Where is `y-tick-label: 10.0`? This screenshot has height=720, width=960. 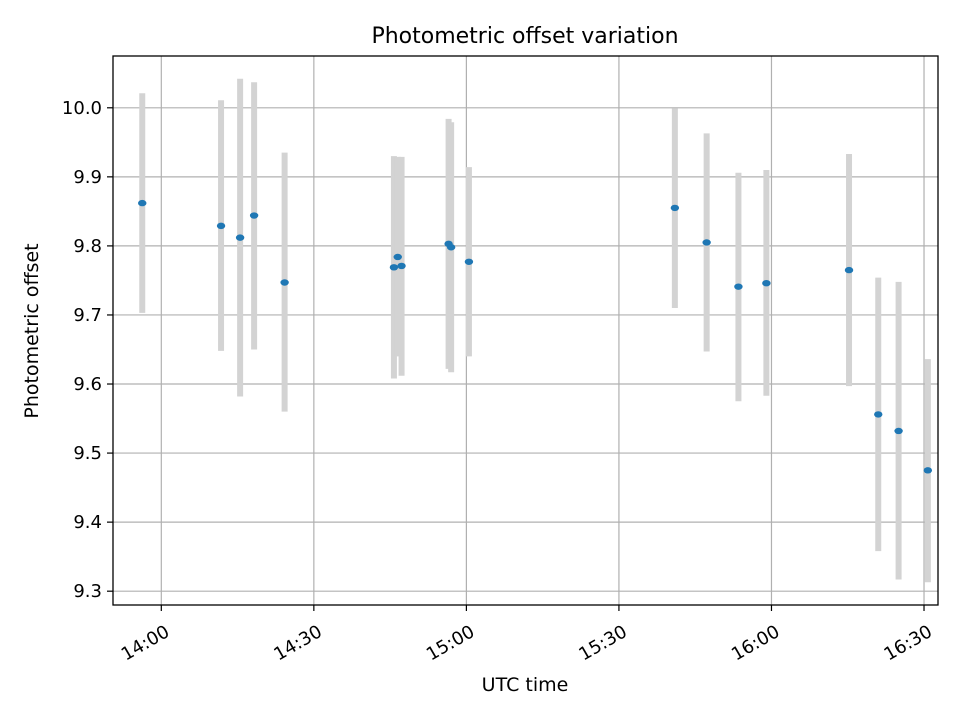
y-tick-label: 10.0 is located at coordinates (82, 108).